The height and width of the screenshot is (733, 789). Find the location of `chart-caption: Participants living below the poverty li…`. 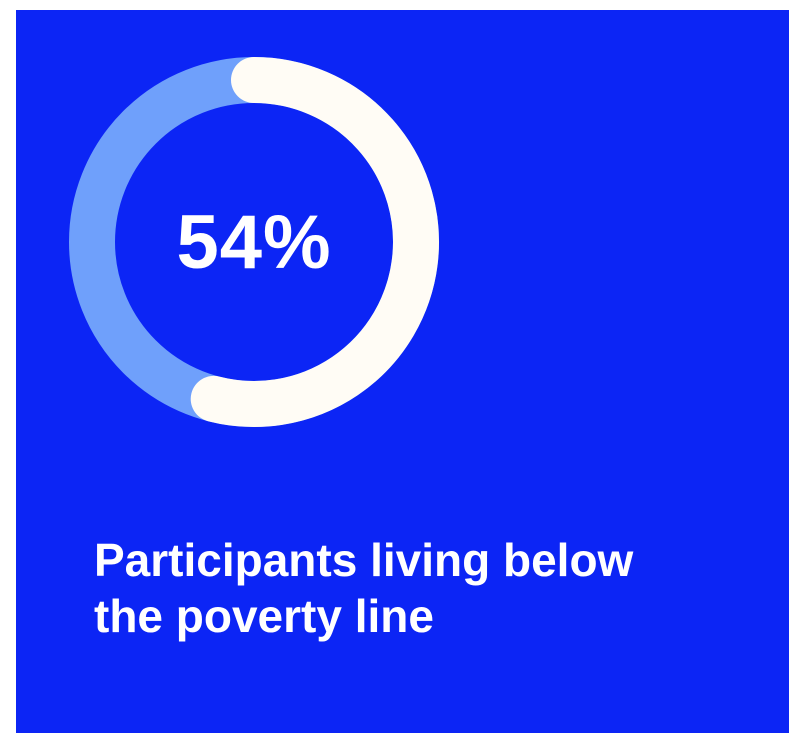

chart-caption: Participants living below the poverty li… is located at coordinates (414, 588).